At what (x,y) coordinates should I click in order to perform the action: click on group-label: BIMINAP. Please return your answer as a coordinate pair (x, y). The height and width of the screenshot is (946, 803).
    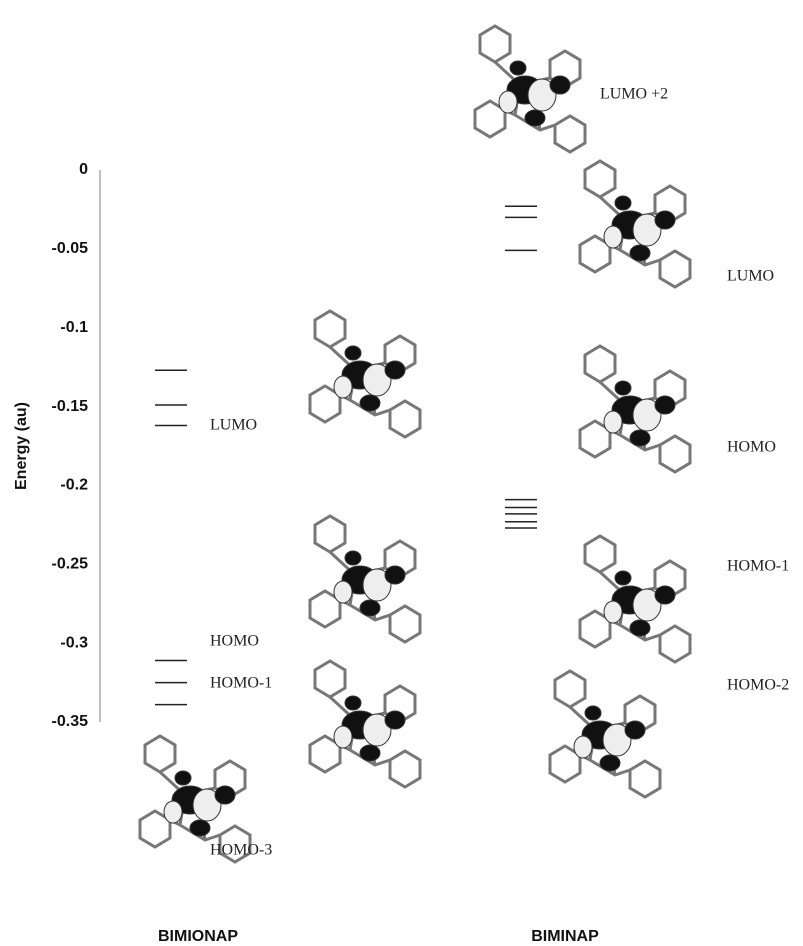
    Looking at the image, I should click on (565, 936).